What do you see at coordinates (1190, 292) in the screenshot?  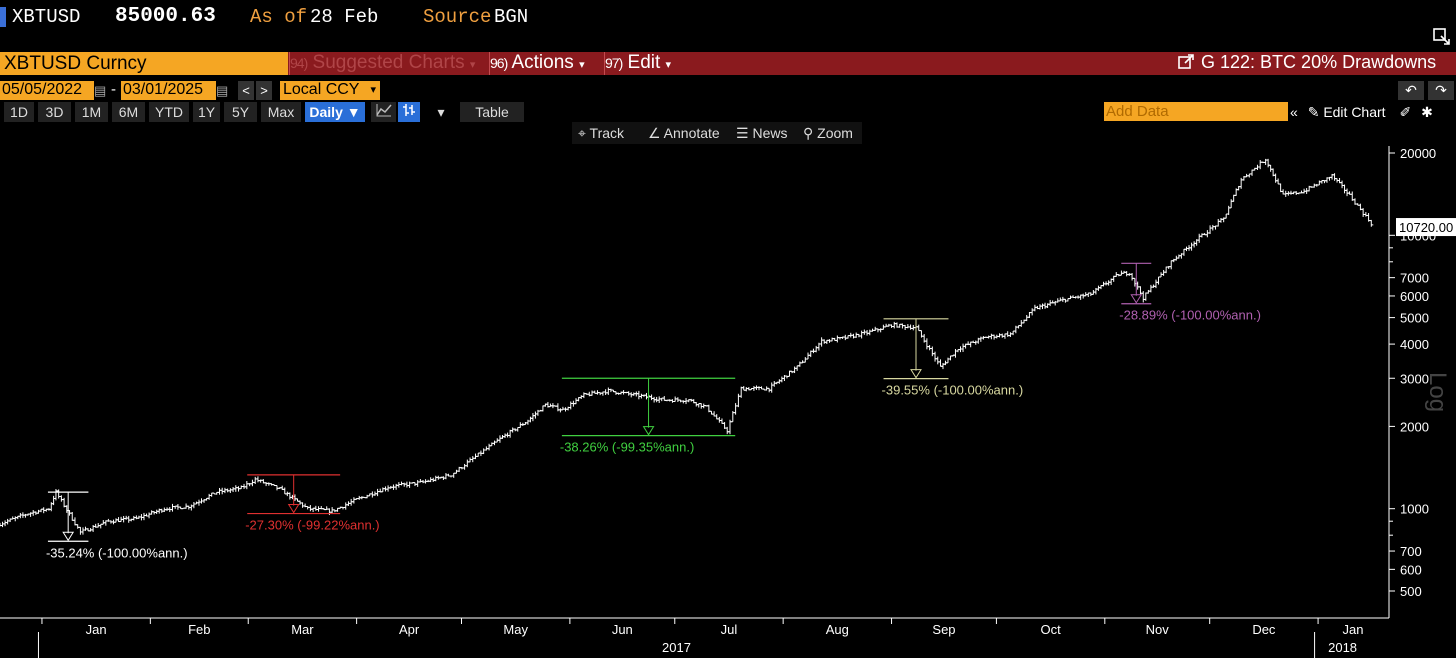 I see `drawdown-annotation: -28.89% (-100.00%ann.)` at bounding box center [1190, 292].